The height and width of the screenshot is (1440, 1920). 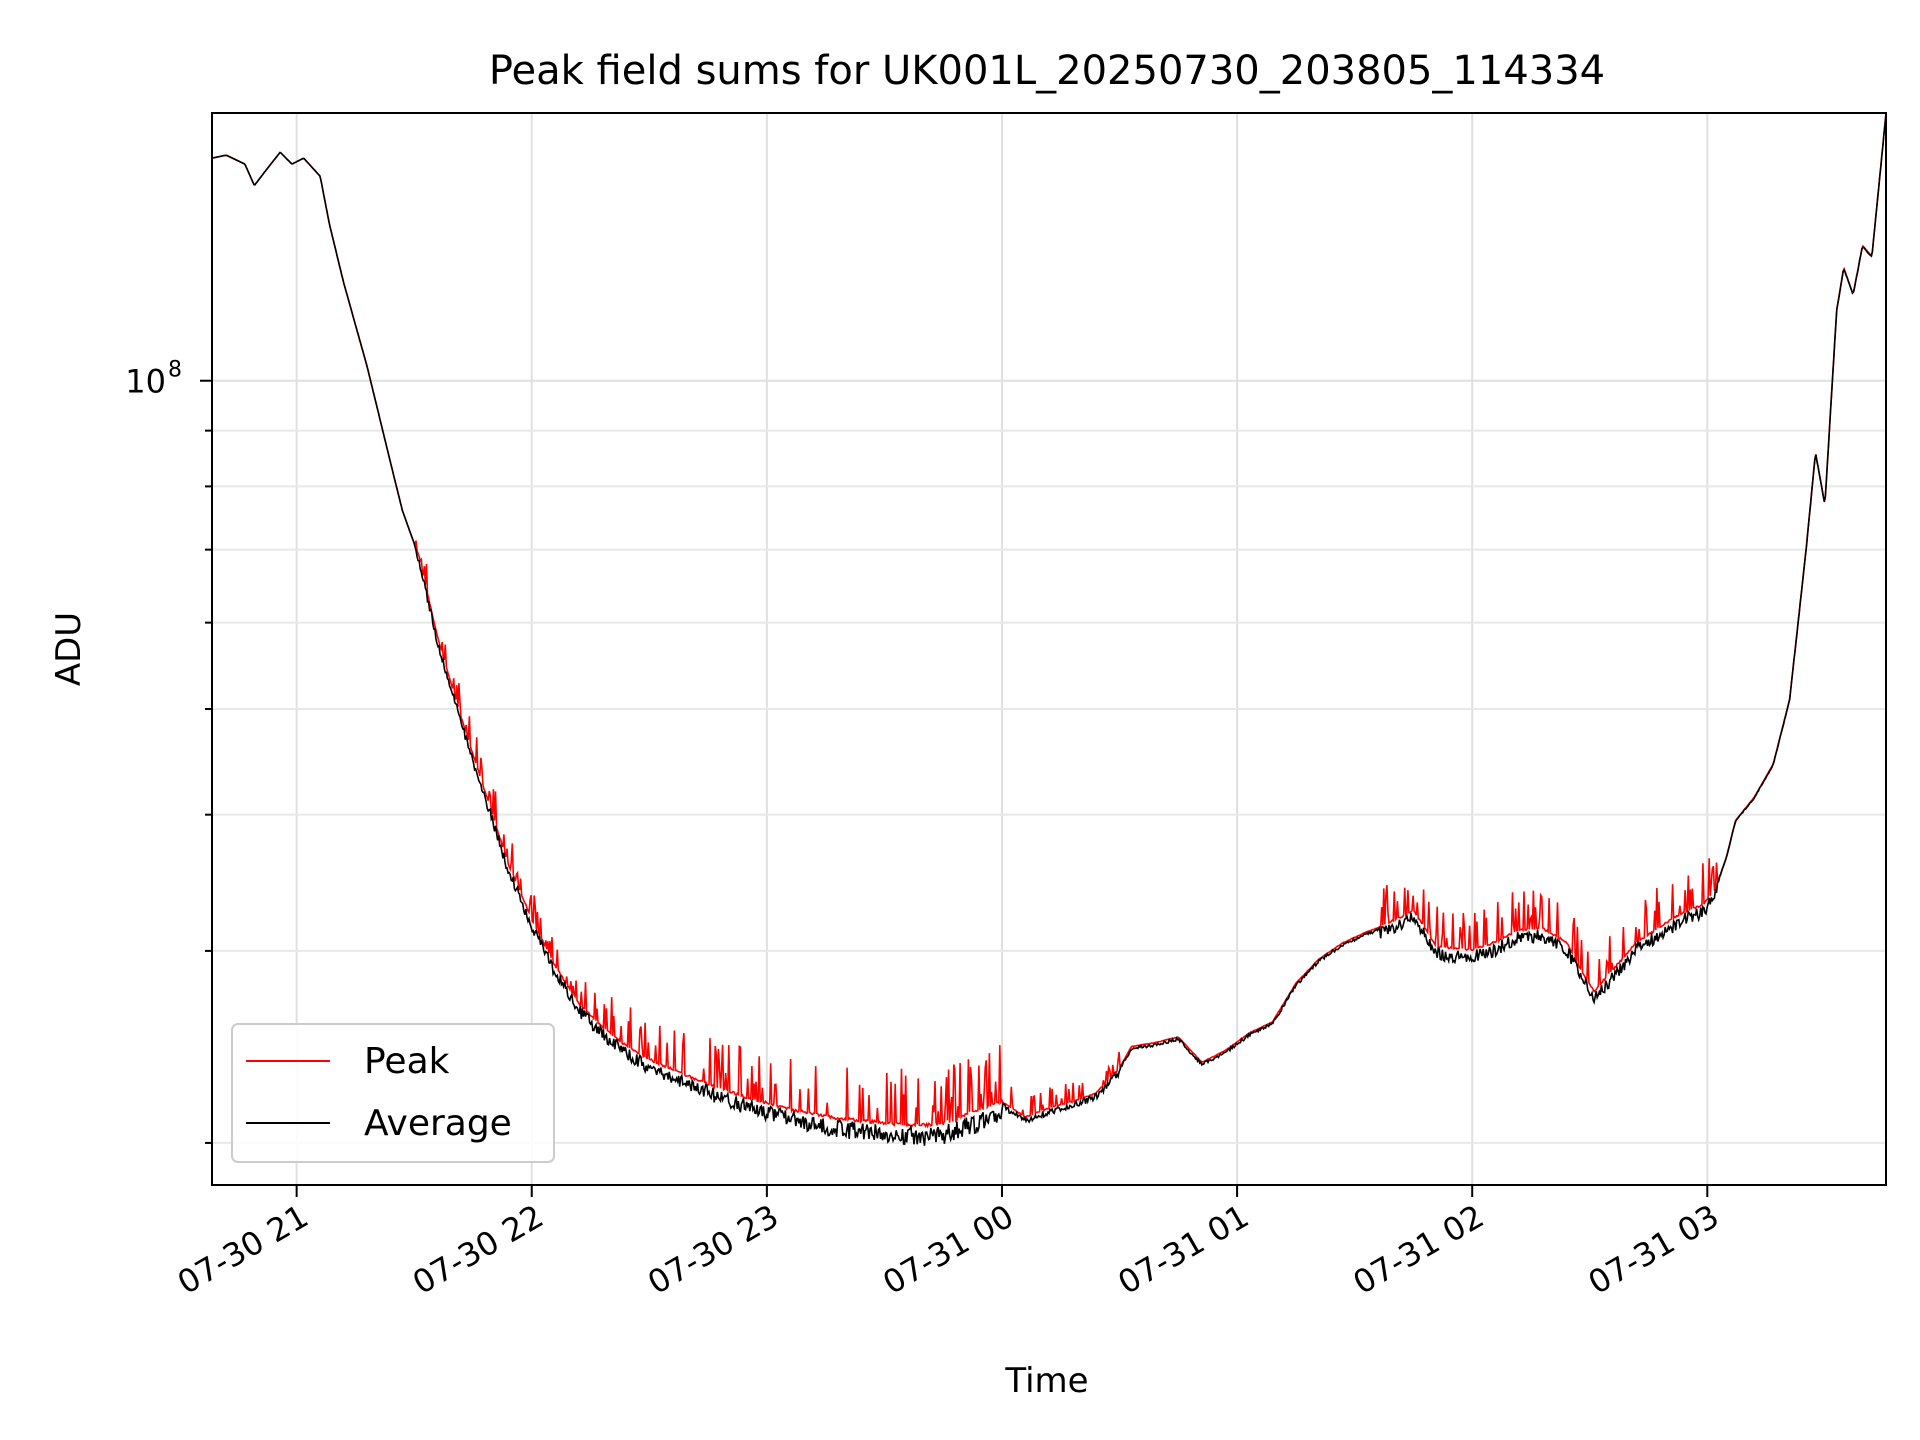 I want to click on legend: Peak Average, so click(x=393, y=1093).